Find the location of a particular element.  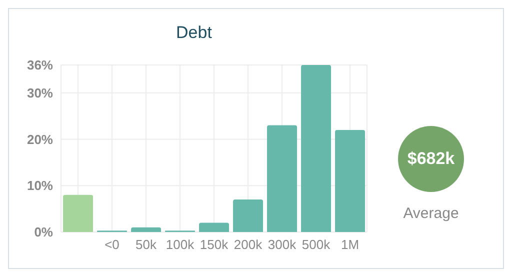

y-tick-label: 30% is located at coordinates (40, 92).